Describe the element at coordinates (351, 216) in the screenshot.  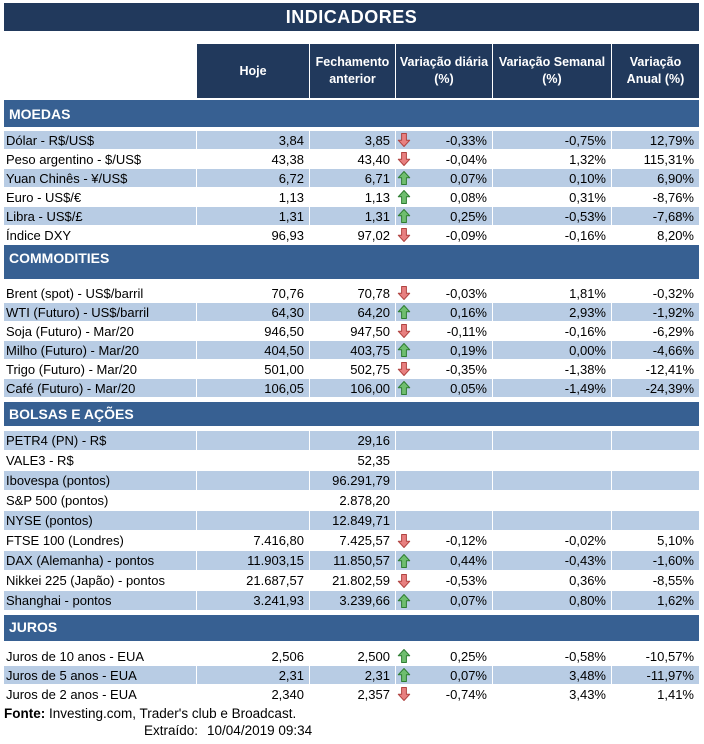
I see `table-row: Libra - US$/£ 1,31 1,31 0,25% -0,53% -7,68%` at that location.